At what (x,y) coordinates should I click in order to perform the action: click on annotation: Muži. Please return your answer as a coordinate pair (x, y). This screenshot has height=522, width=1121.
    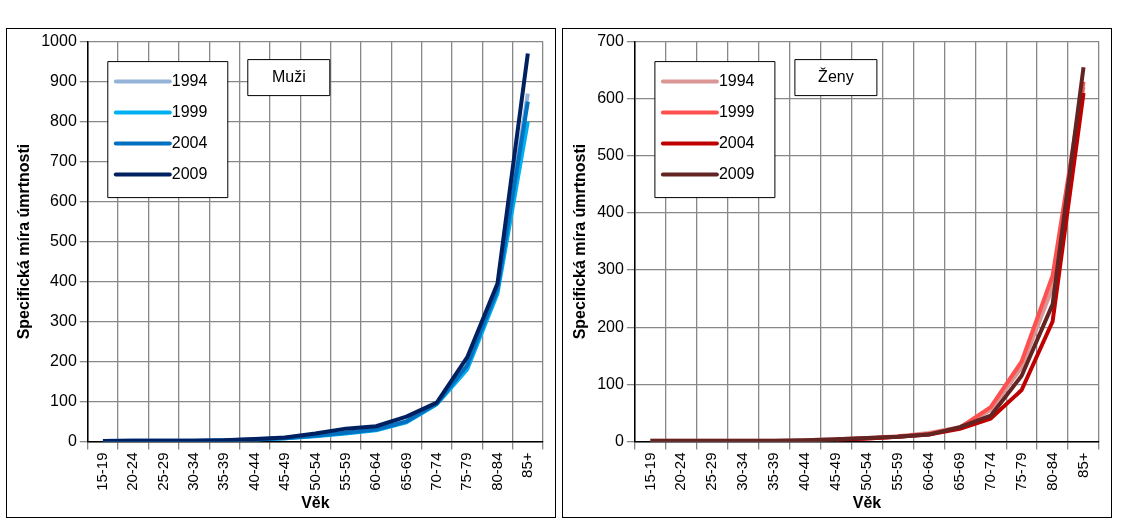
    Looking at the image, I should click on (288, 77).